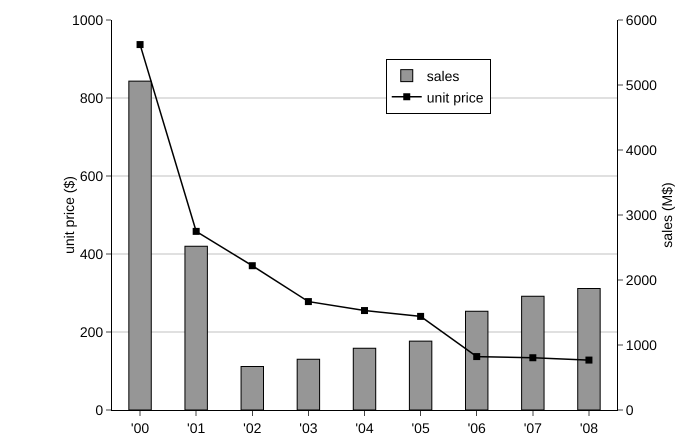 This screenshot has width=687, height=448. What do you see at coordinates (308, 428) in the screenshot?
I see `x-tick-label: '03` at bounding box center [308, 428].